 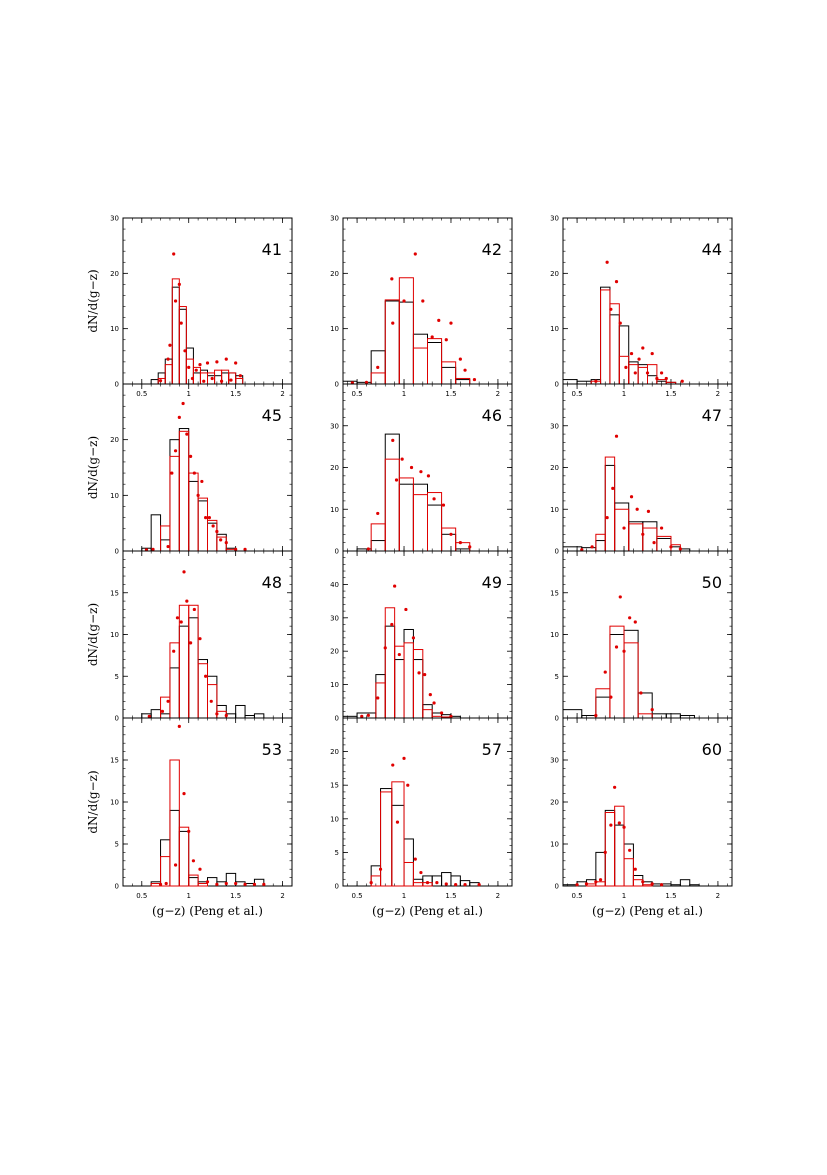 What do you see at coordinates (624, 394) in the screenshot?
I see `x-tick-label: 1` at bounding box center [624, 394].